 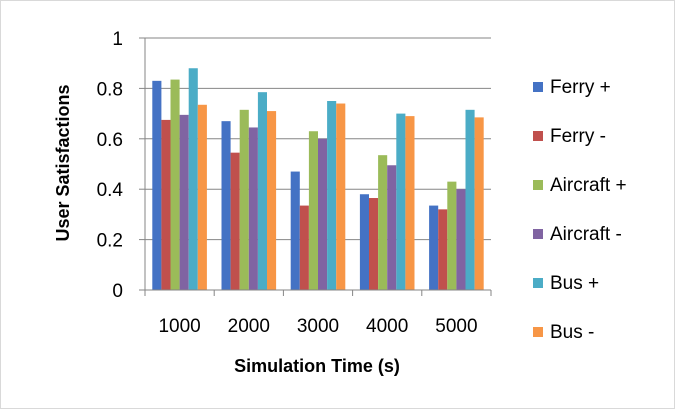 What do you see at coordinates (110, 89) in the screenshot?
I see `y-tick-label: 0.8` at bounding box center [110, 89].